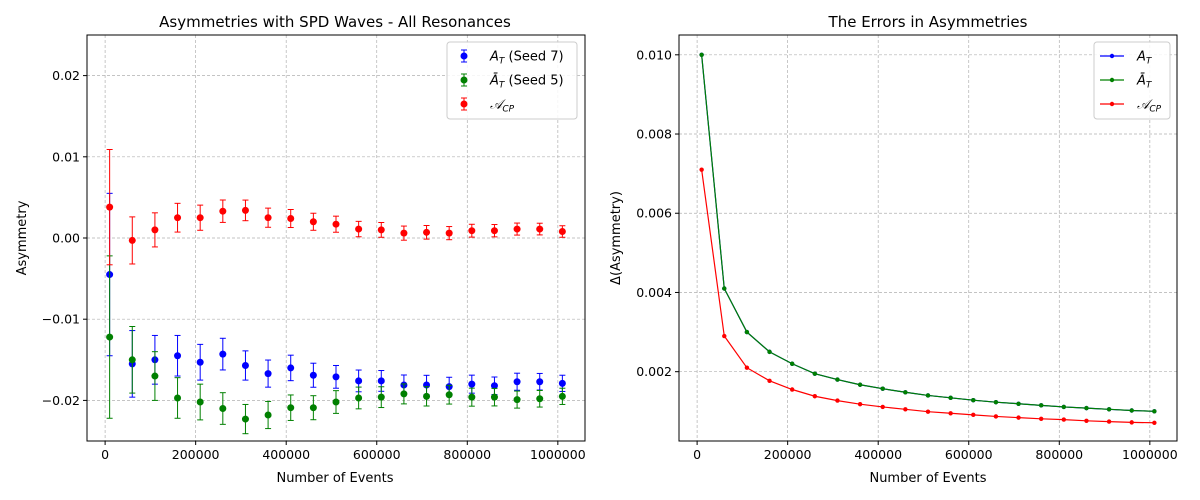 The width and height of the screenshot is (1200, 500). I want to click on y-tick-label: −0.01, so click(61, 319).